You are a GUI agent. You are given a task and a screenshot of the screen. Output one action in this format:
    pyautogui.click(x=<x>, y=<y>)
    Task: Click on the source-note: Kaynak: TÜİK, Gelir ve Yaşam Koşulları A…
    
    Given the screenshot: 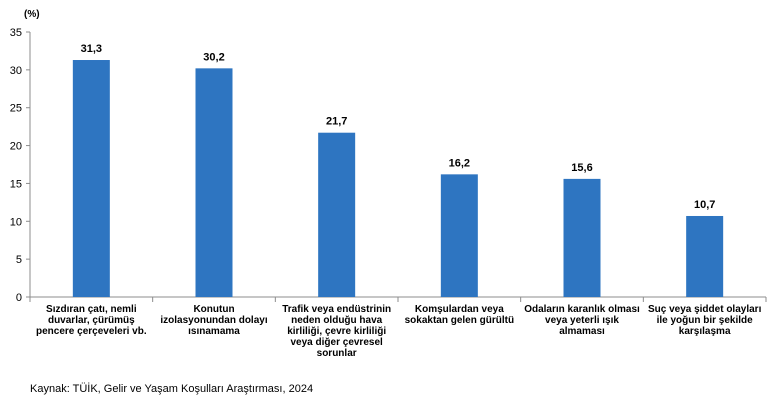 What is the action you would take?
    pyautogui.click(x=172, y=389)
    